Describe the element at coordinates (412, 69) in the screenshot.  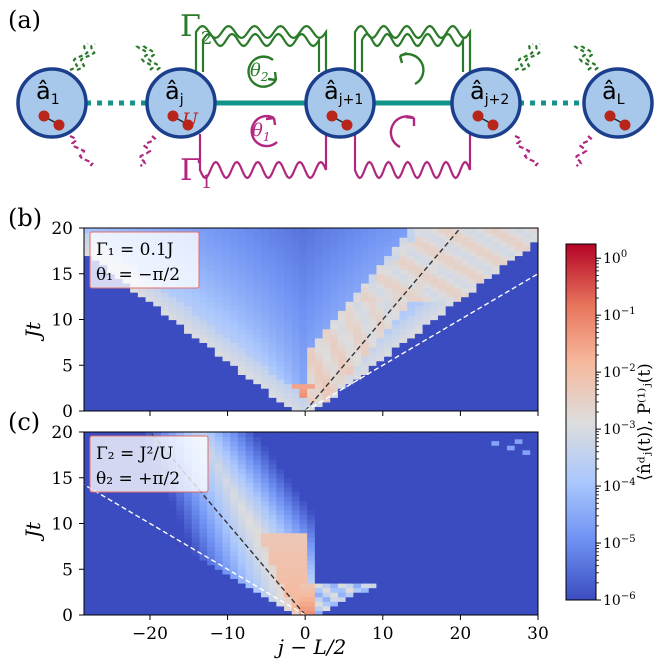
I see `theta2-arrow-right` at that location.